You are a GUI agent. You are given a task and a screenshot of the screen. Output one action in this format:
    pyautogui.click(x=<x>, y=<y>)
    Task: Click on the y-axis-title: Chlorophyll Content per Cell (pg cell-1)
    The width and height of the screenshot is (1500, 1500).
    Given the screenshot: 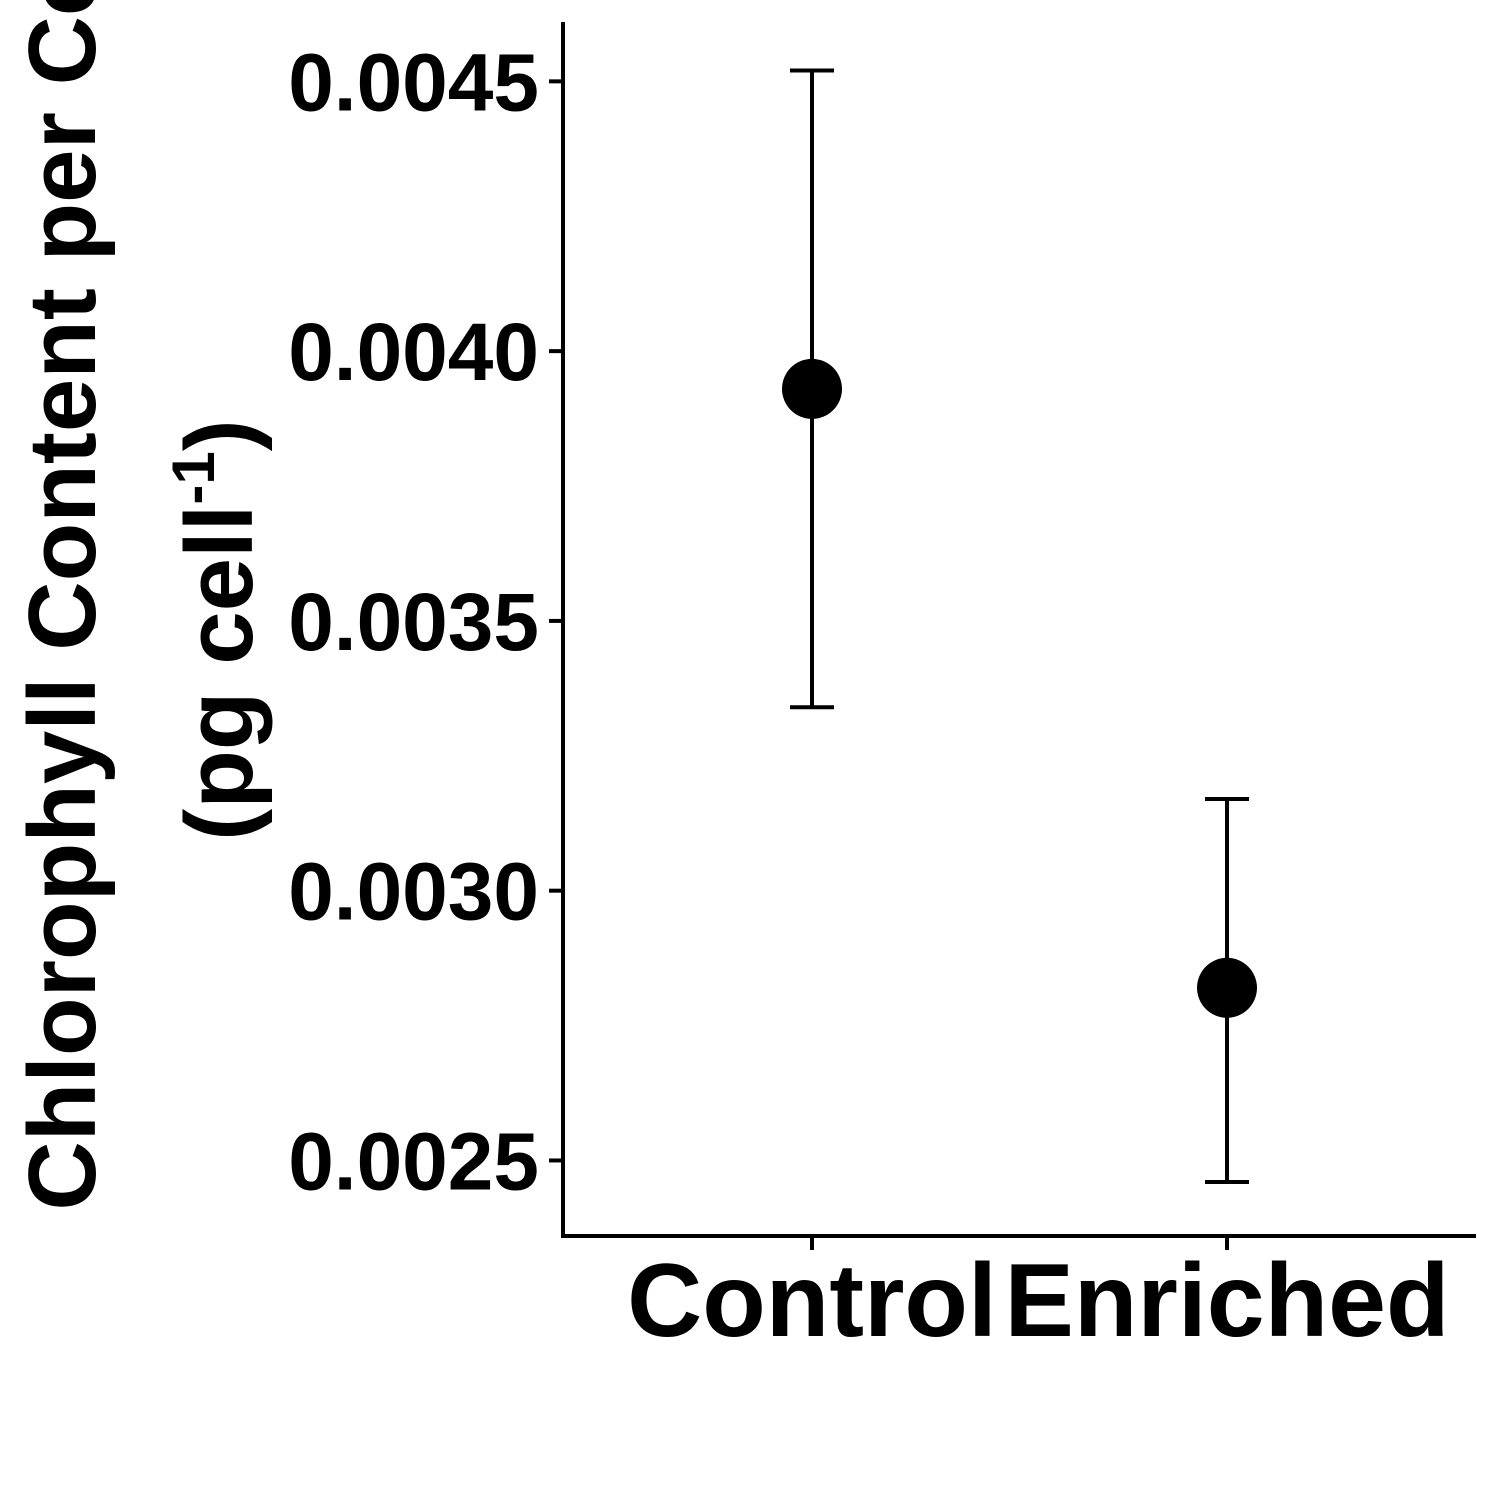 What is the action you would take?
    pyautogui.click(x=141, y=605)
    